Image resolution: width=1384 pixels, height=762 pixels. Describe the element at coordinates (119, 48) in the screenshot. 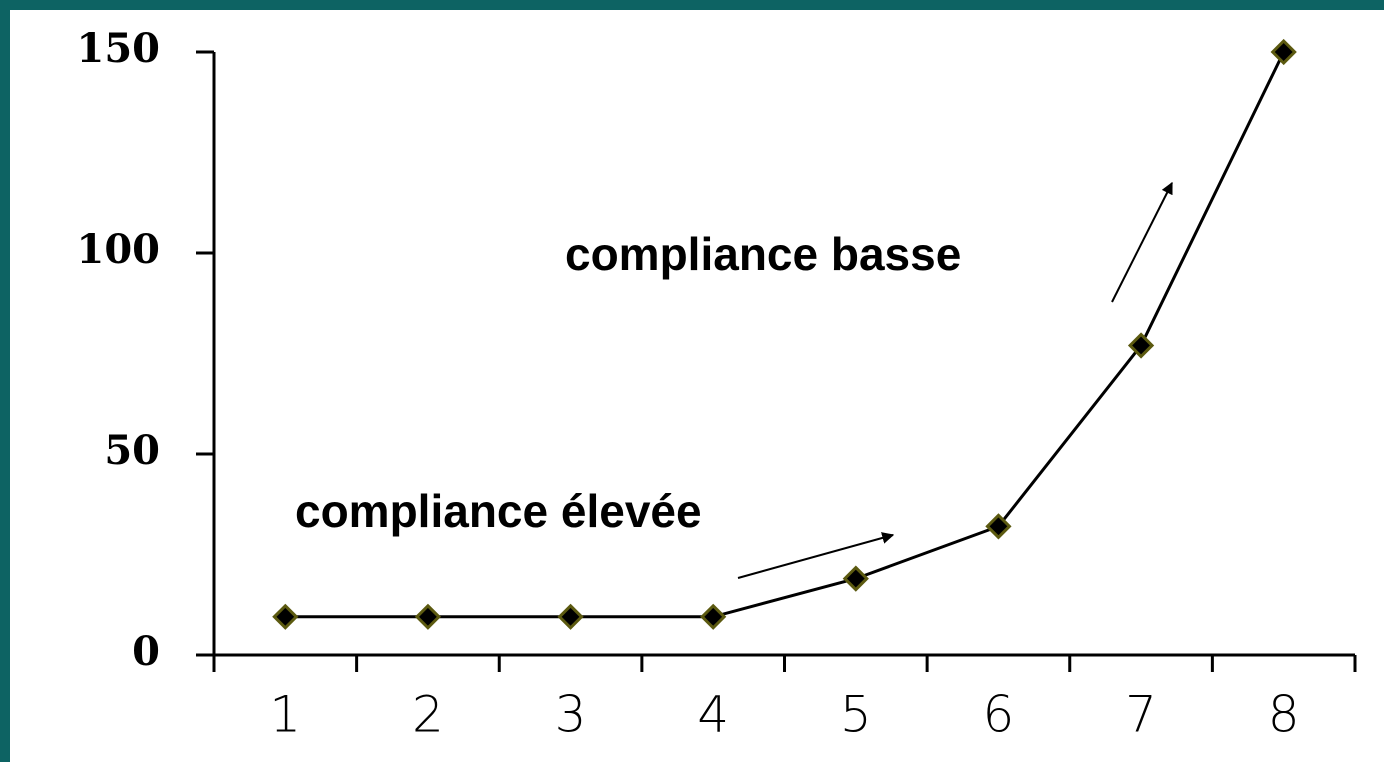

I see `y-tick-label: 150` at that location.